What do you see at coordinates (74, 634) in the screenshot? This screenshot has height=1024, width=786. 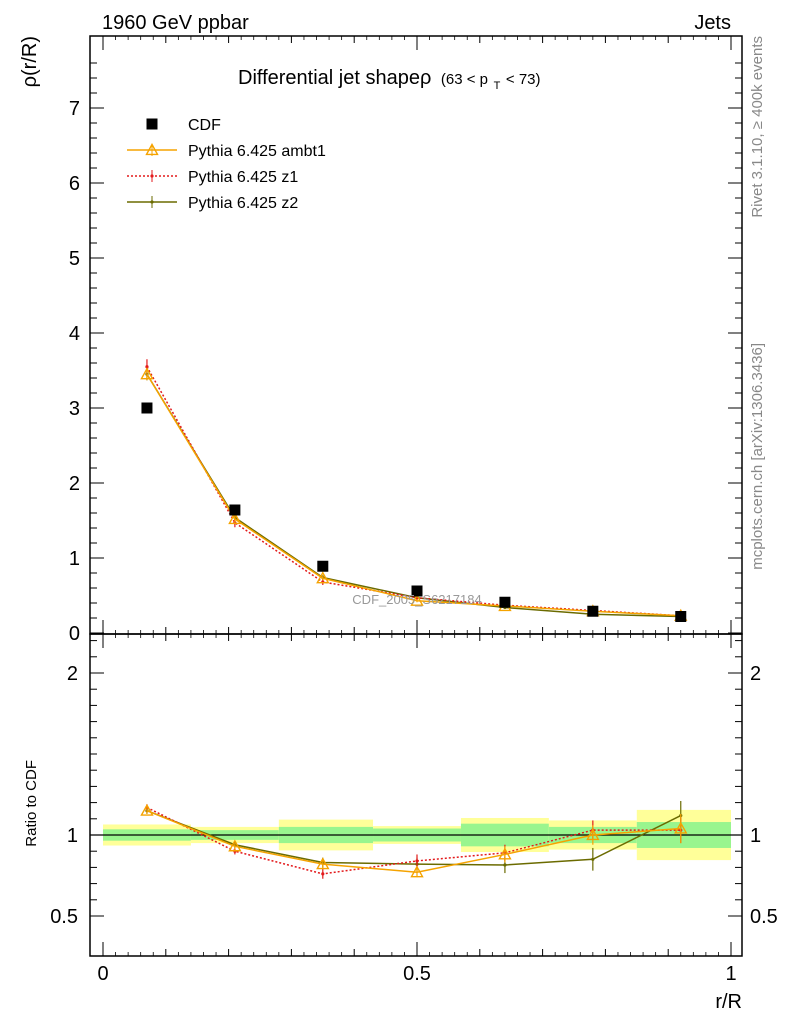 I see `main-y-tick-label: 0` at bounding box center [74, 634].